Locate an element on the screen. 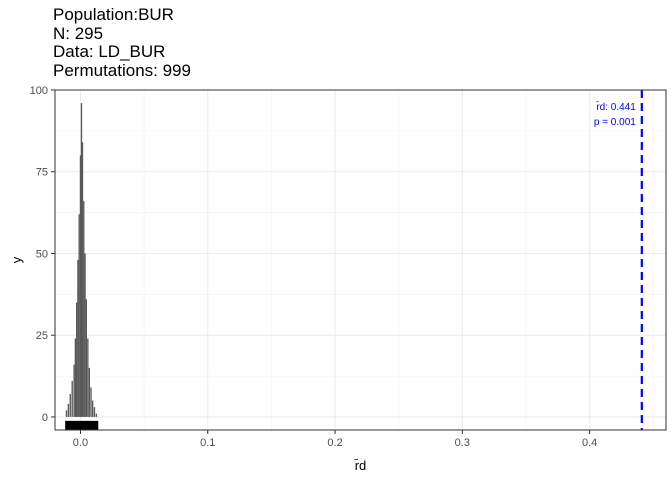  y-tick-label: 25 is located at coordinates (42, 336).